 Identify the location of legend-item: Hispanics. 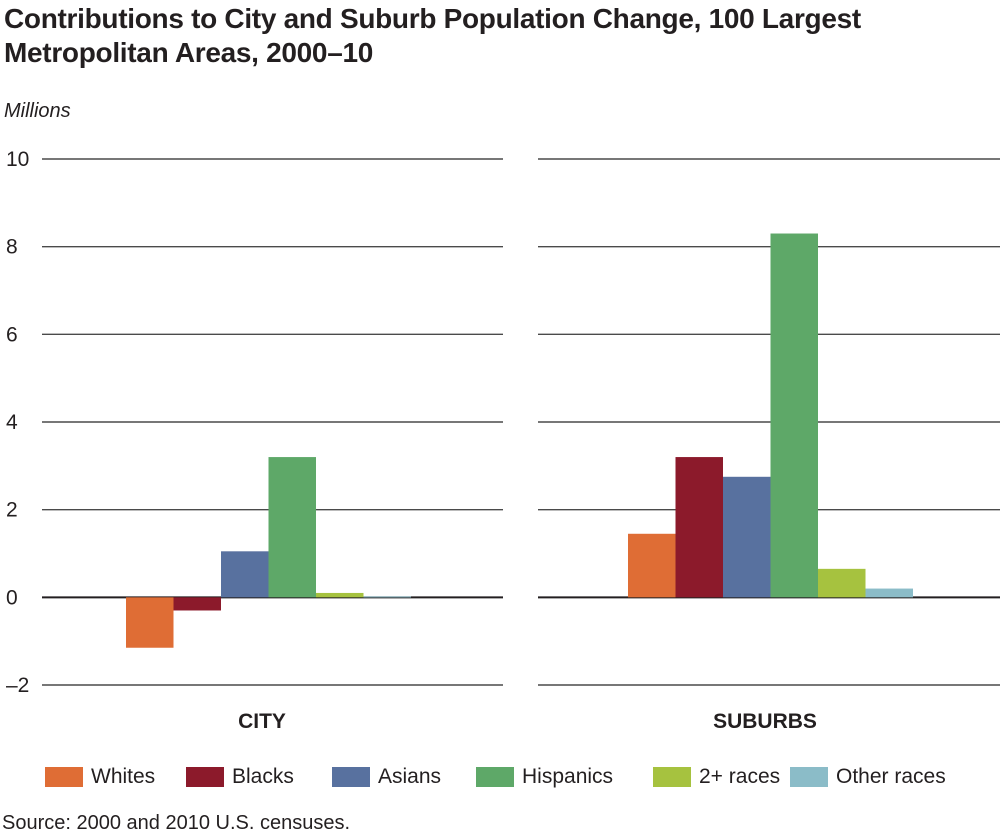
(544, 777).